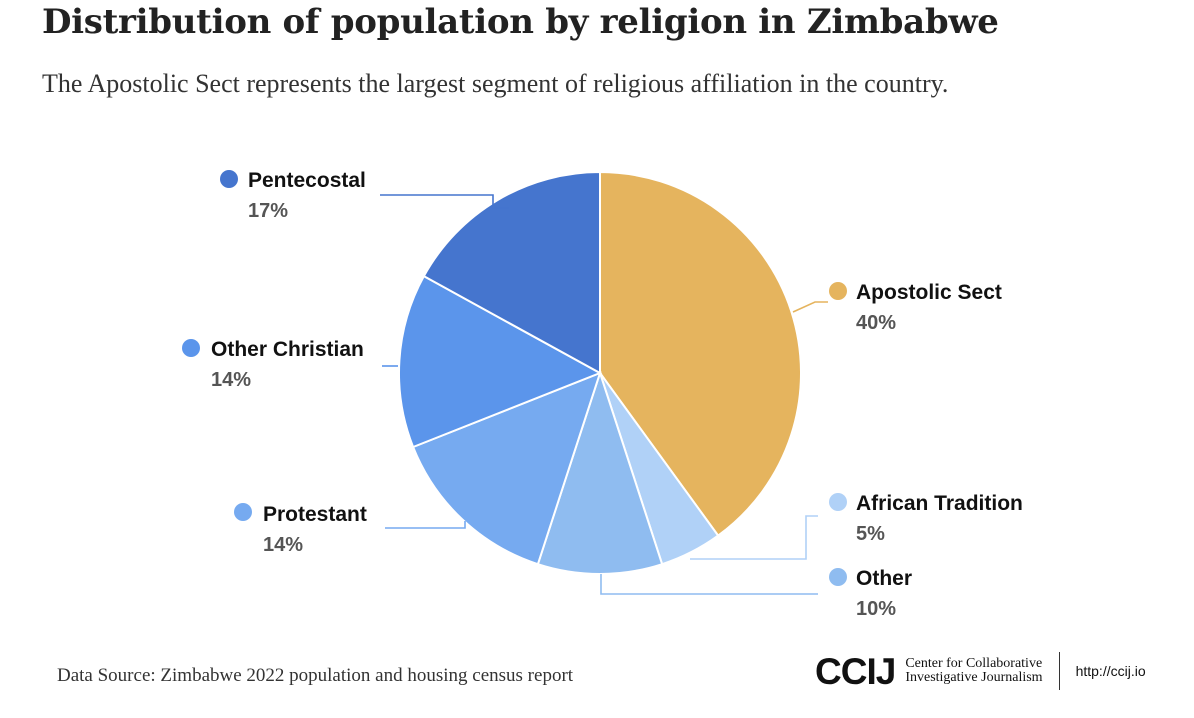 The image size is (1194, 718). I want to click on slice-value-protestant: 14%, so click(283, 545).